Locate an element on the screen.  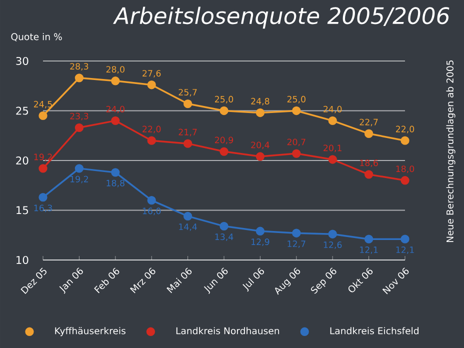
chart-title: Arbeitslosenquote 2005/2006 is located at coordinates (281, 17).